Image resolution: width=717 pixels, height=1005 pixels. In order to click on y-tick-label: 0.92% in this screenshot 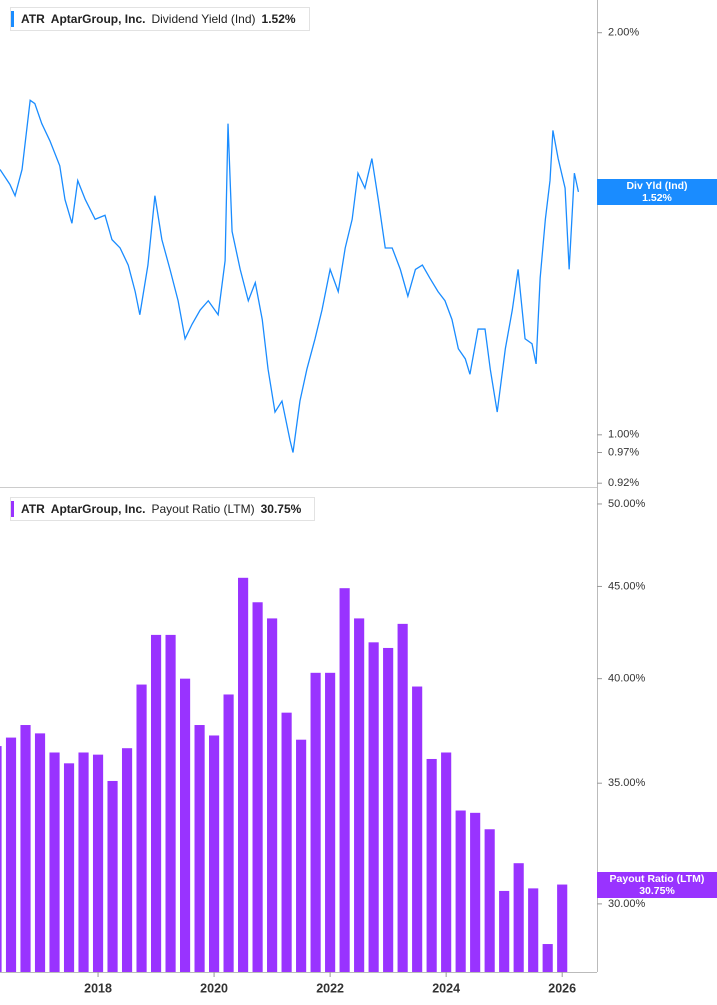, I will do `click(623, 483)`.